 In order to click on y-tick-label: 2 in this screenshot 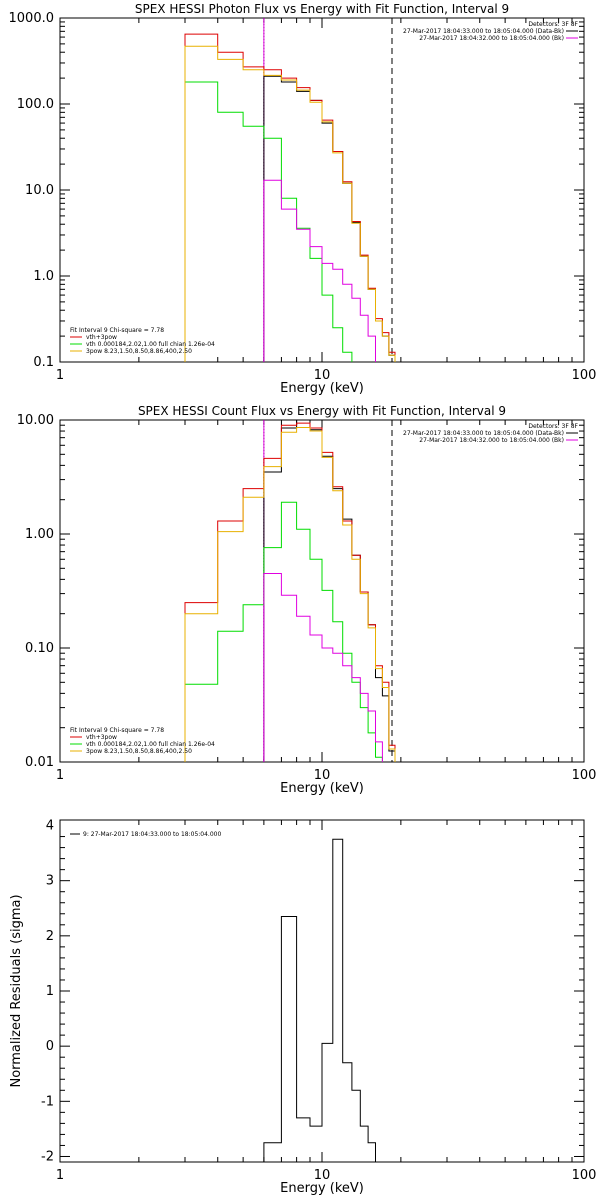, I will do `click(50, 936)`.